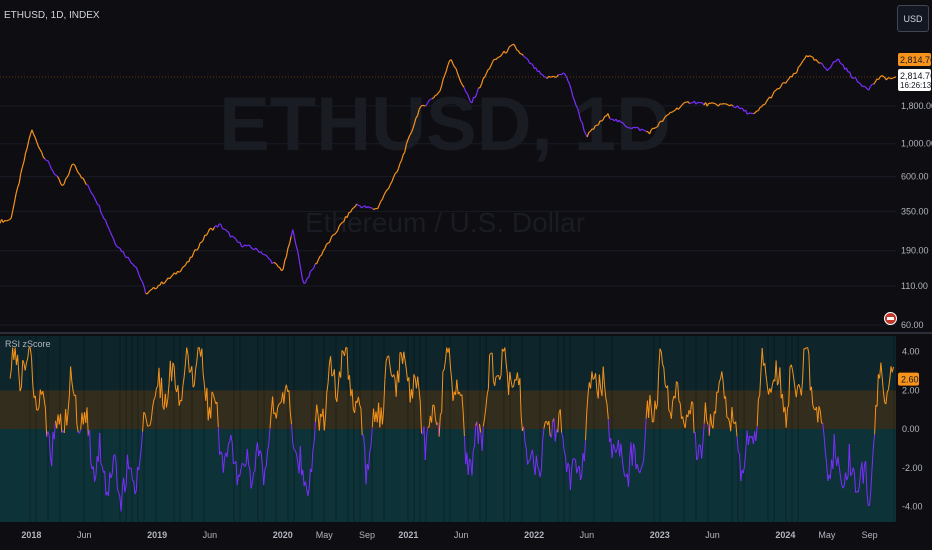 The height and width of the screenshot is (550, 932). Describe the element at coordinates (890, 318) in the screenshot. I see `flag-icon` at that location.